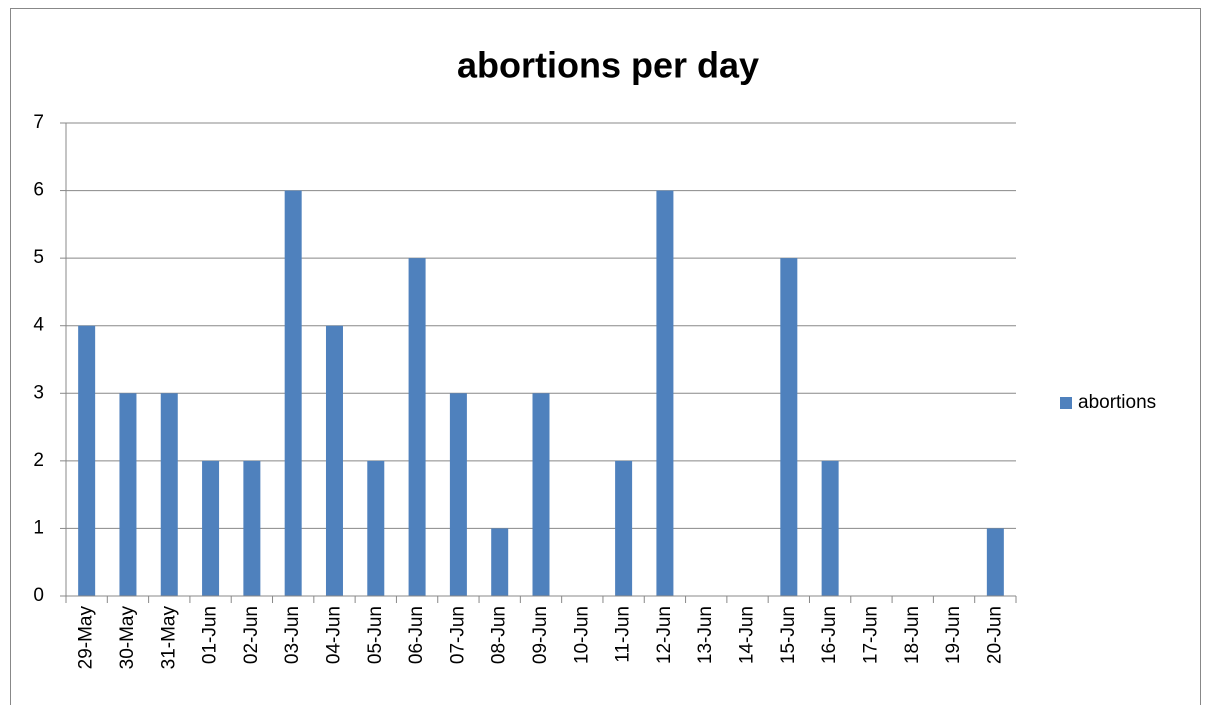 The height and width of the screenshot is (705, 1206). Describe the element at coordinates (38, 392) in the screenshot. I see `y-tick-label: 3` at that location.